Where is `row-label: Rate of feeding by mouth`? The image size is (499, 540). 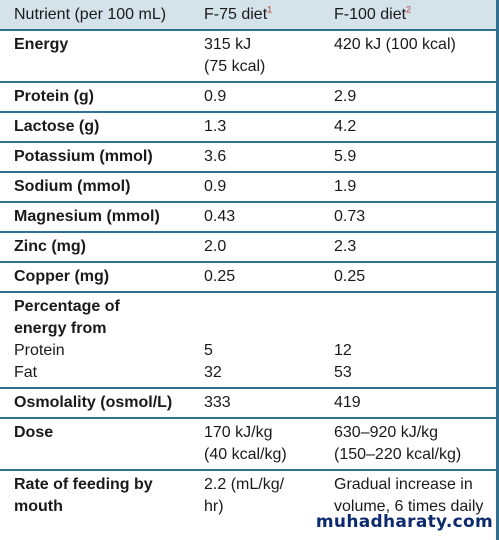 row-label: Rate of feeding by mouth is located at coordinates (95, 495).